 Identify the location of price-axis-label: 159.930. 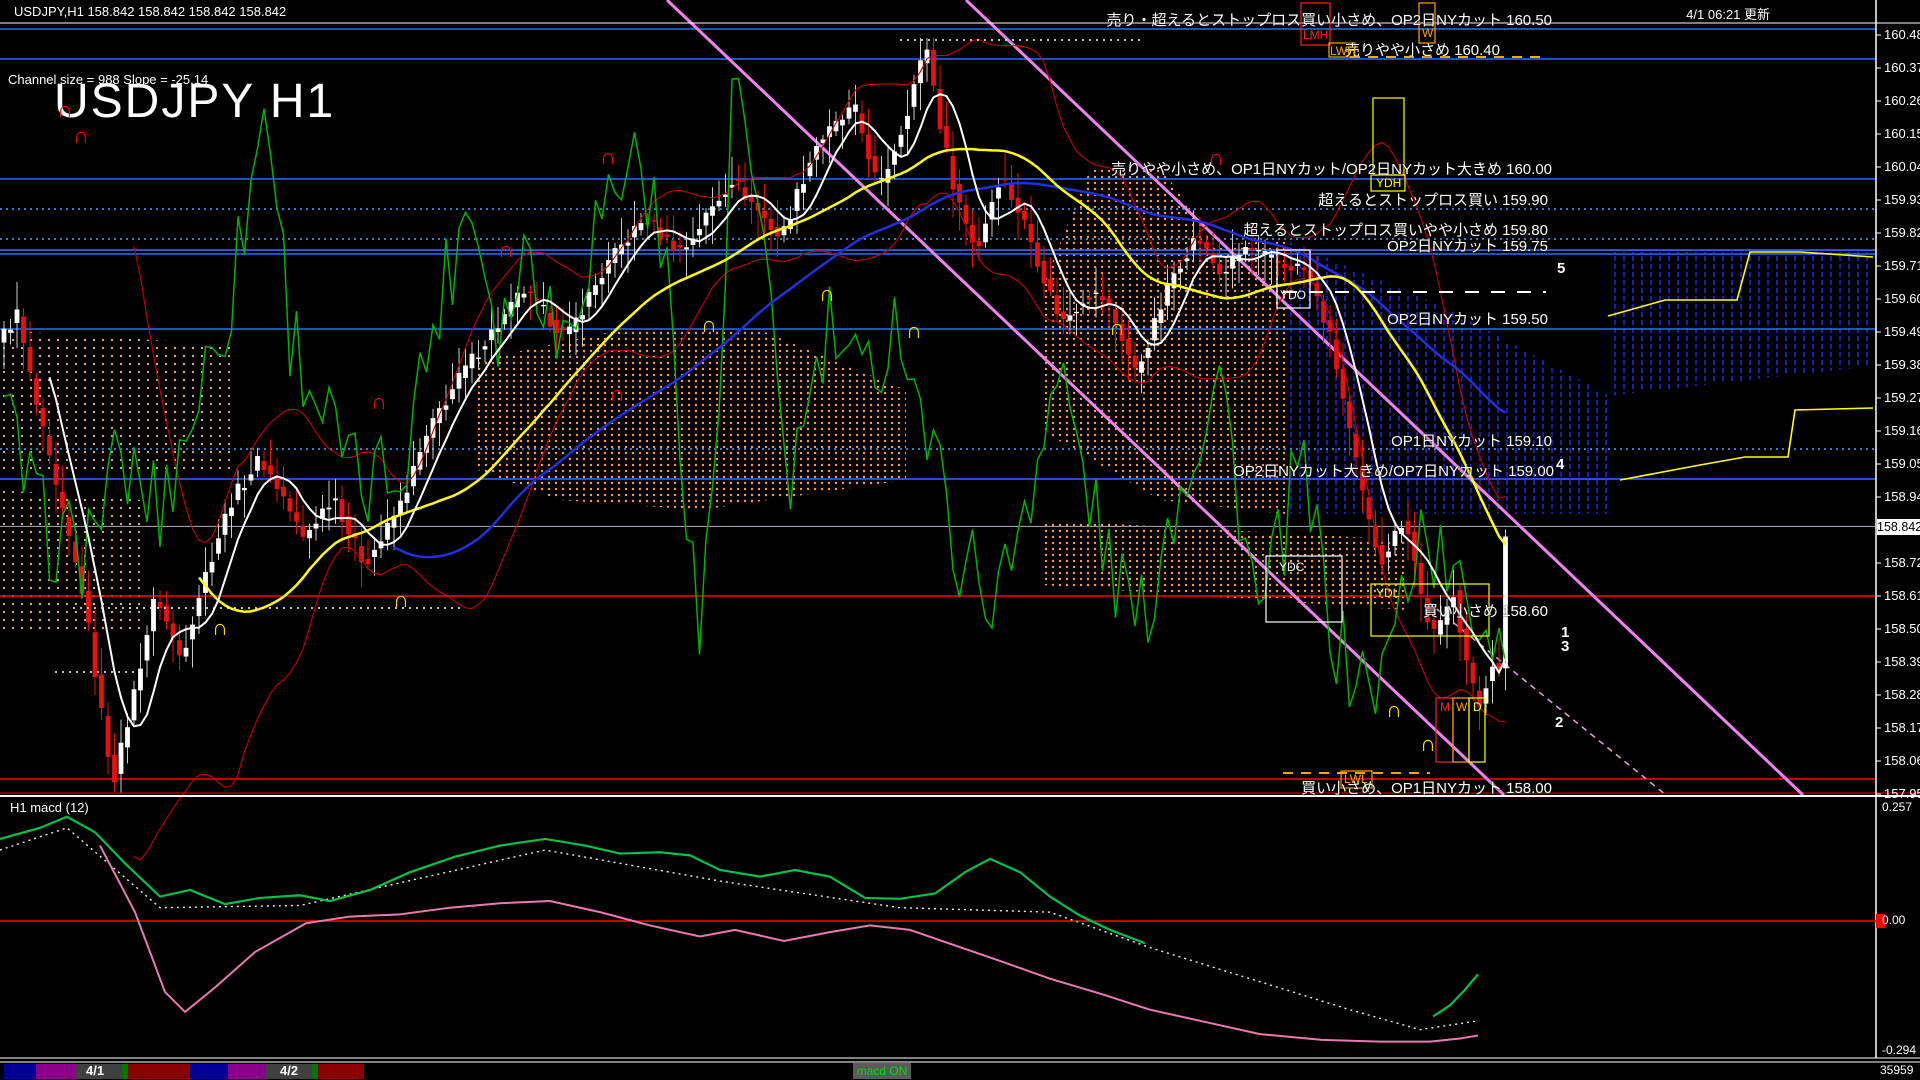
(1902, 199).